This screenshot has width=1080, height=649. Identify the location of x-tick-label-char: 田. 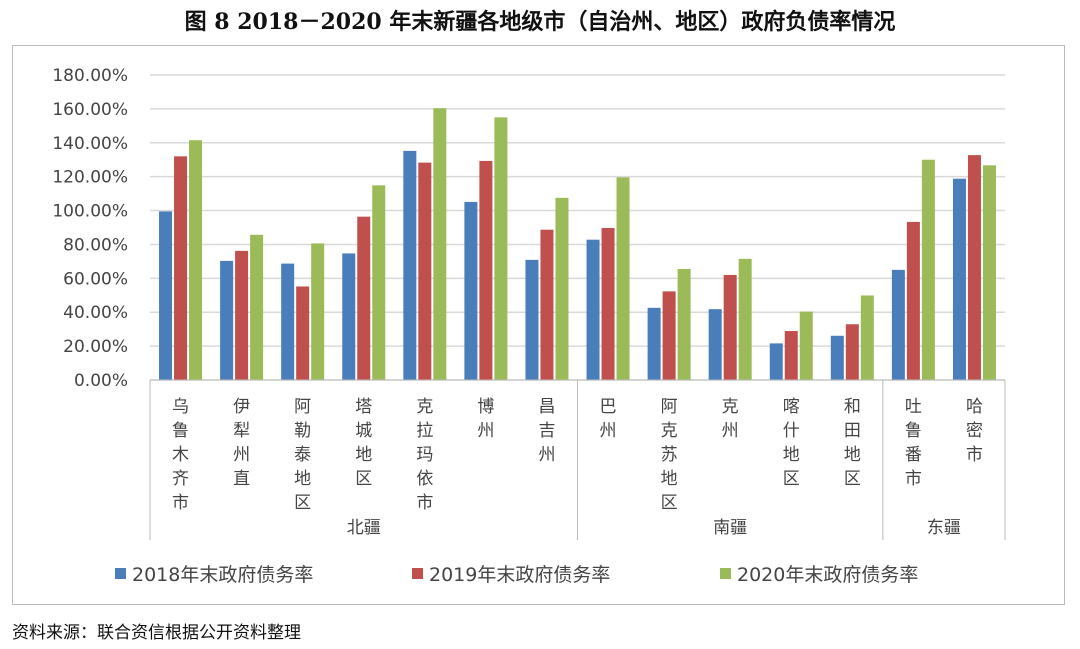
(852, 431).